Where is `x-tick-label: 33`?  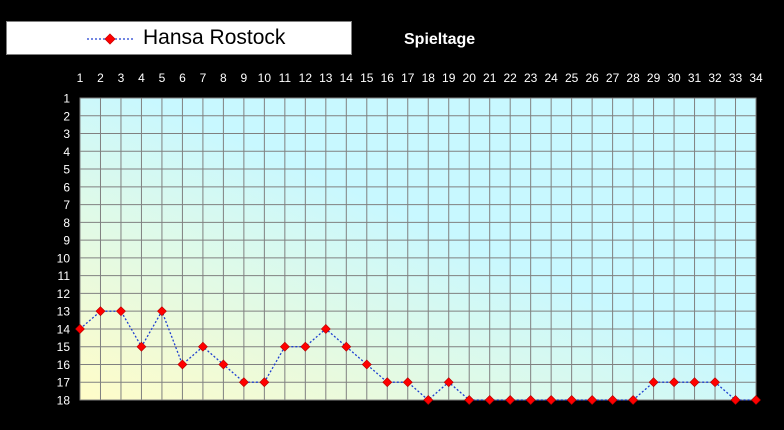
x-tick-label: 33 is located at coordinates (736, 78).